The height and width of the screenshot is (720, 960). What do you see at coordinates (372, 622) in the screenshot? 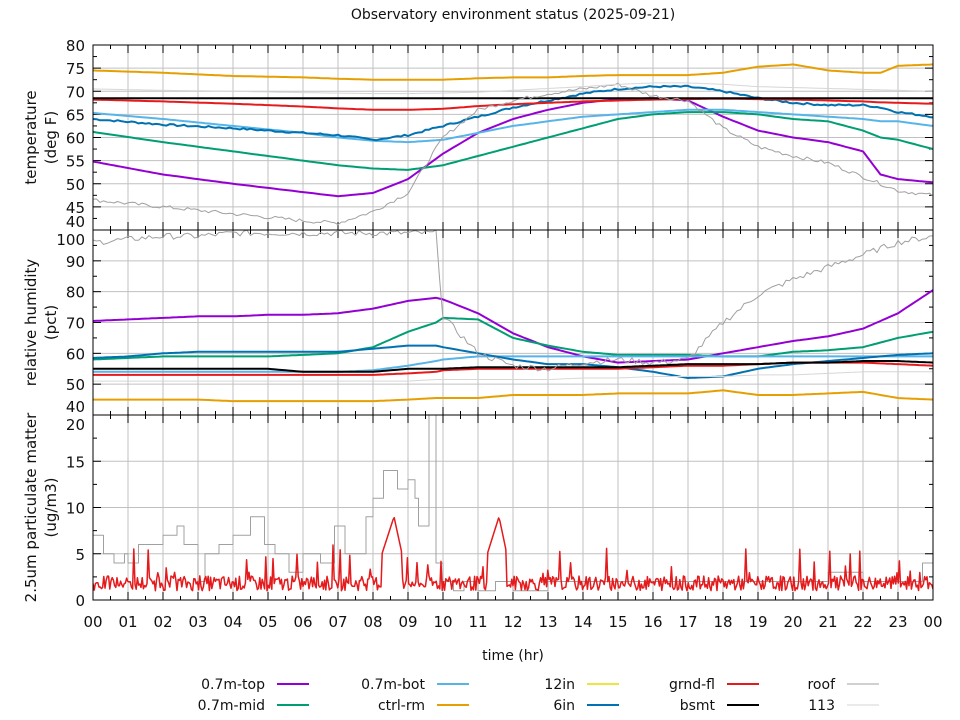
I see `x-tick-label: 08` at bounding box center [372, 622].